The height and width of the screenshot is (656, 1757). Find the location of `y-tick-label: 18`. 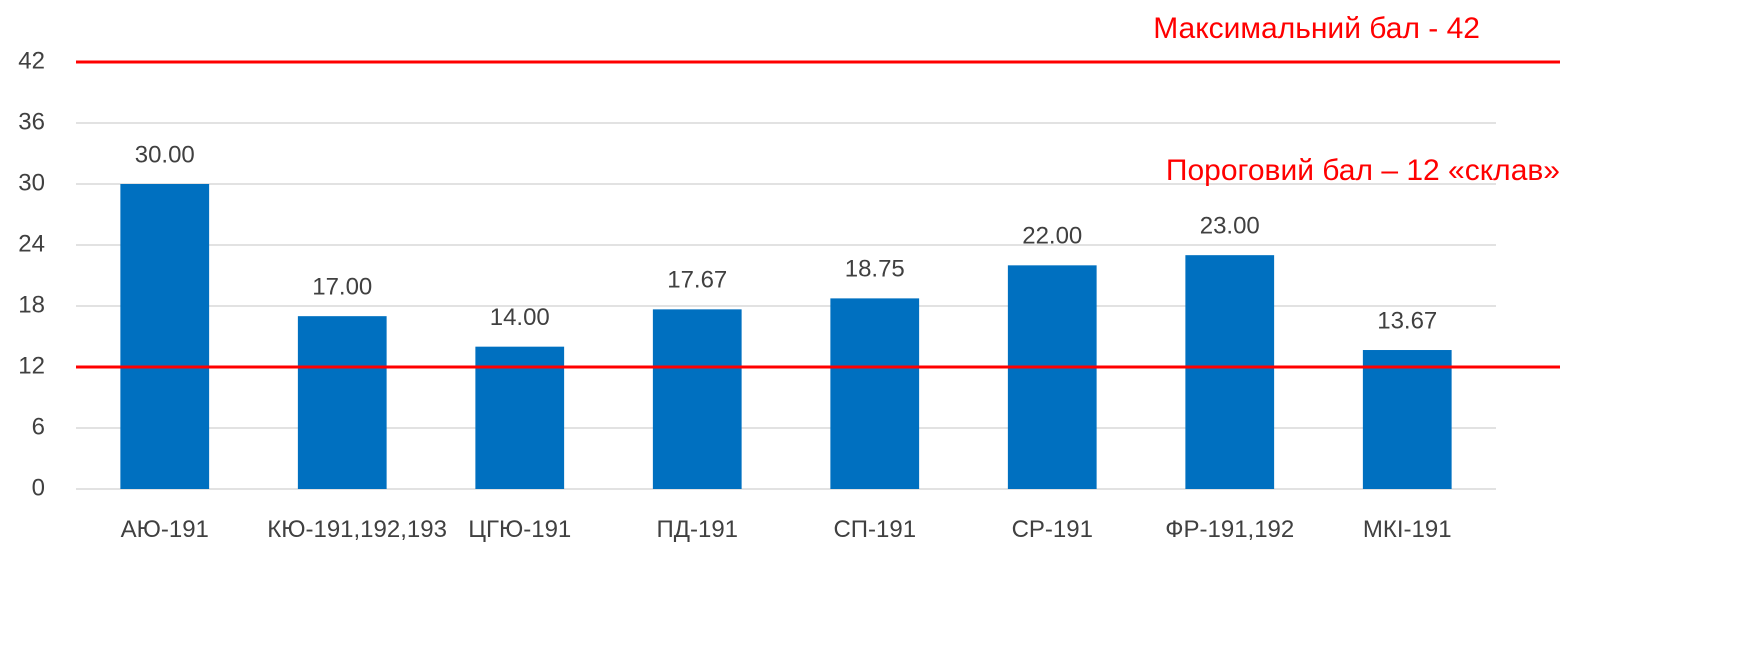

y-tick-label: 18 is located at coordinates (31, 304).